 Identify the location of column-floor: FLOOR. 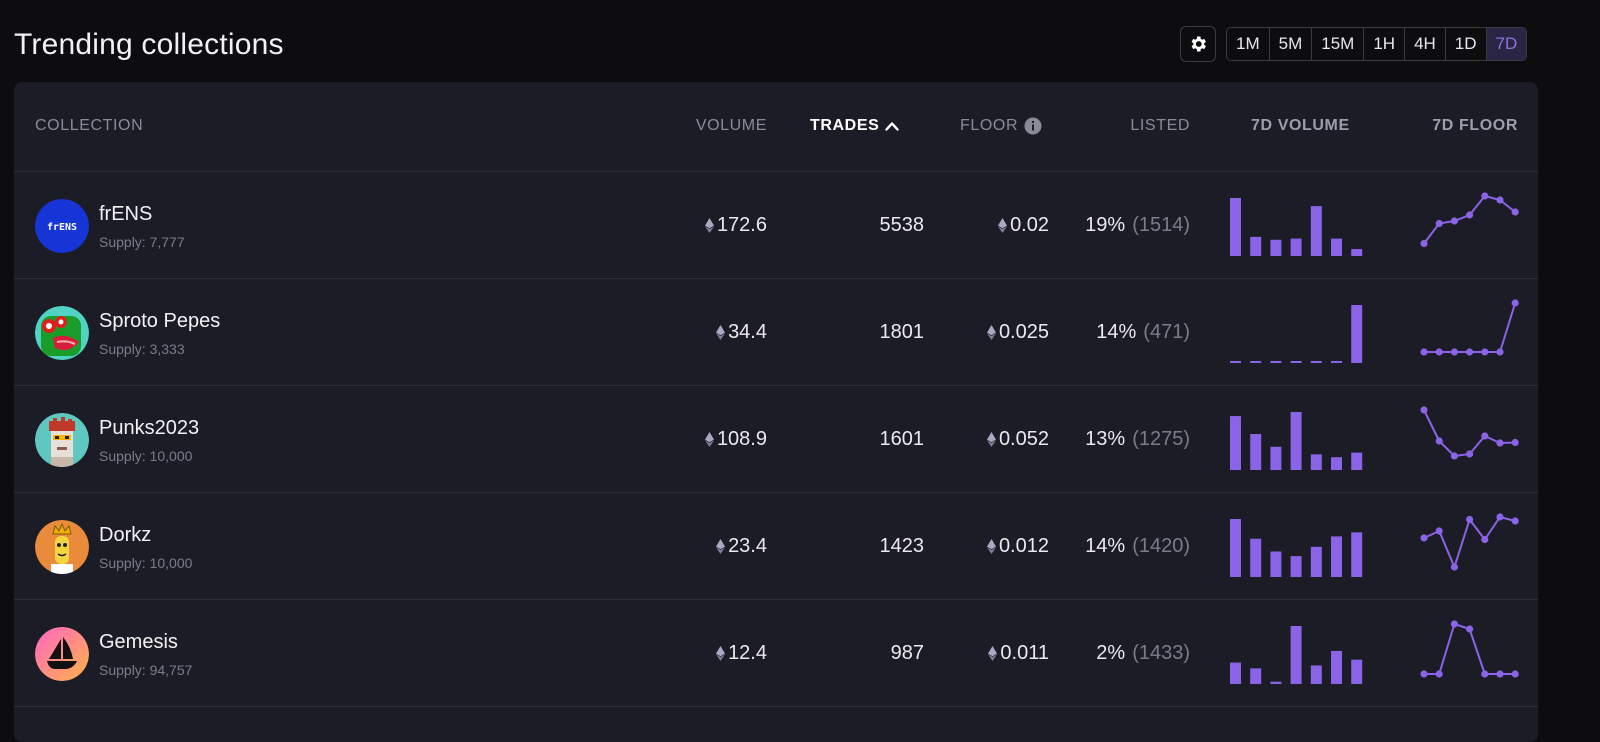
(1001, 126).